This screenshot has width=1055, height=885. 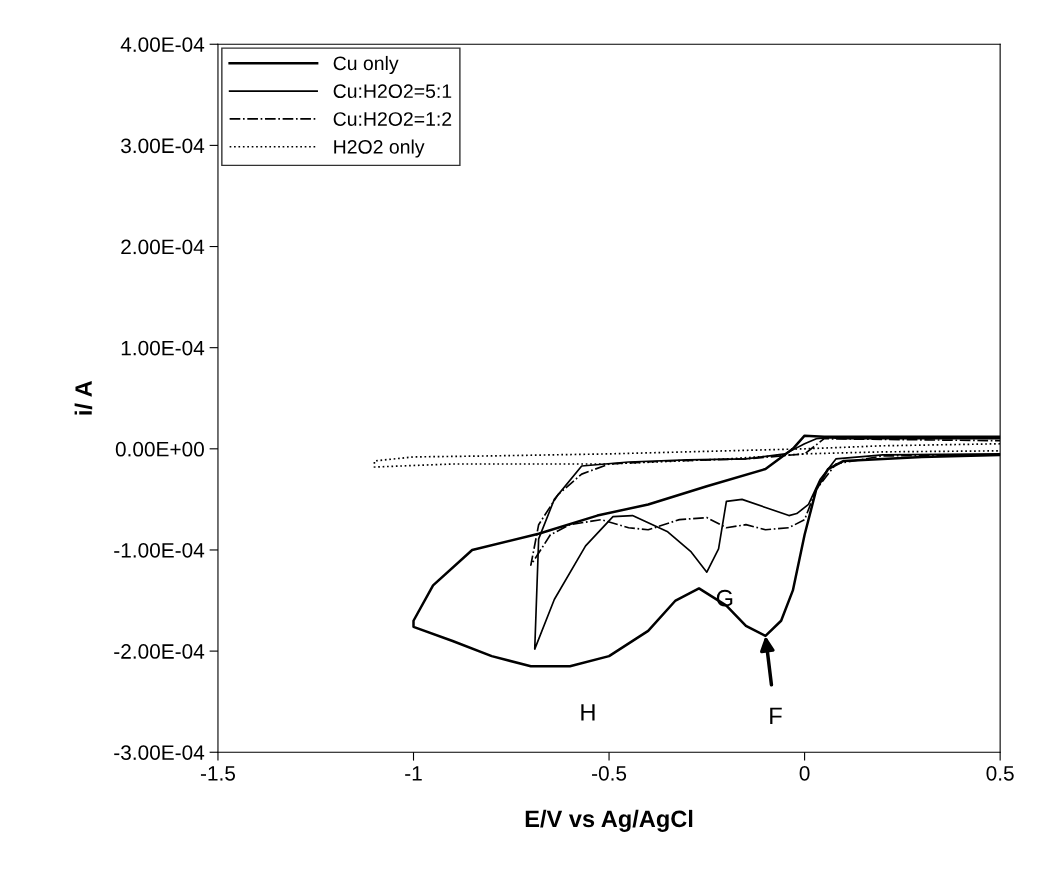 What do you see at coordinates (163, 247) in the screenshot?
I see `y-tick-label: 2.00E-04` at bounding box center [163, 247].